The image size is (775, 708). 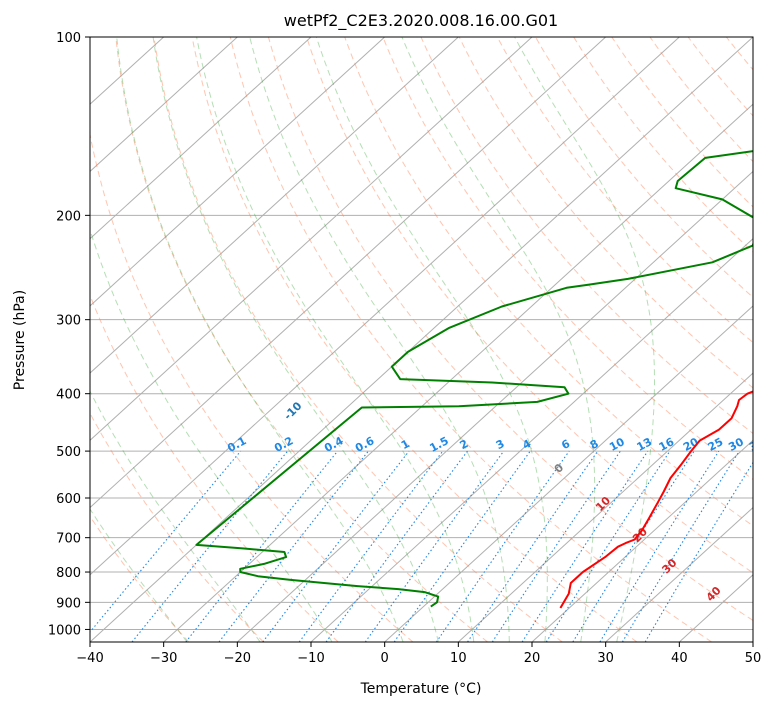 What do you see at coordinates (736, 444) in the screenshot?
I see `mixing-ratio-label: 30` at bounding box center [736, 444].